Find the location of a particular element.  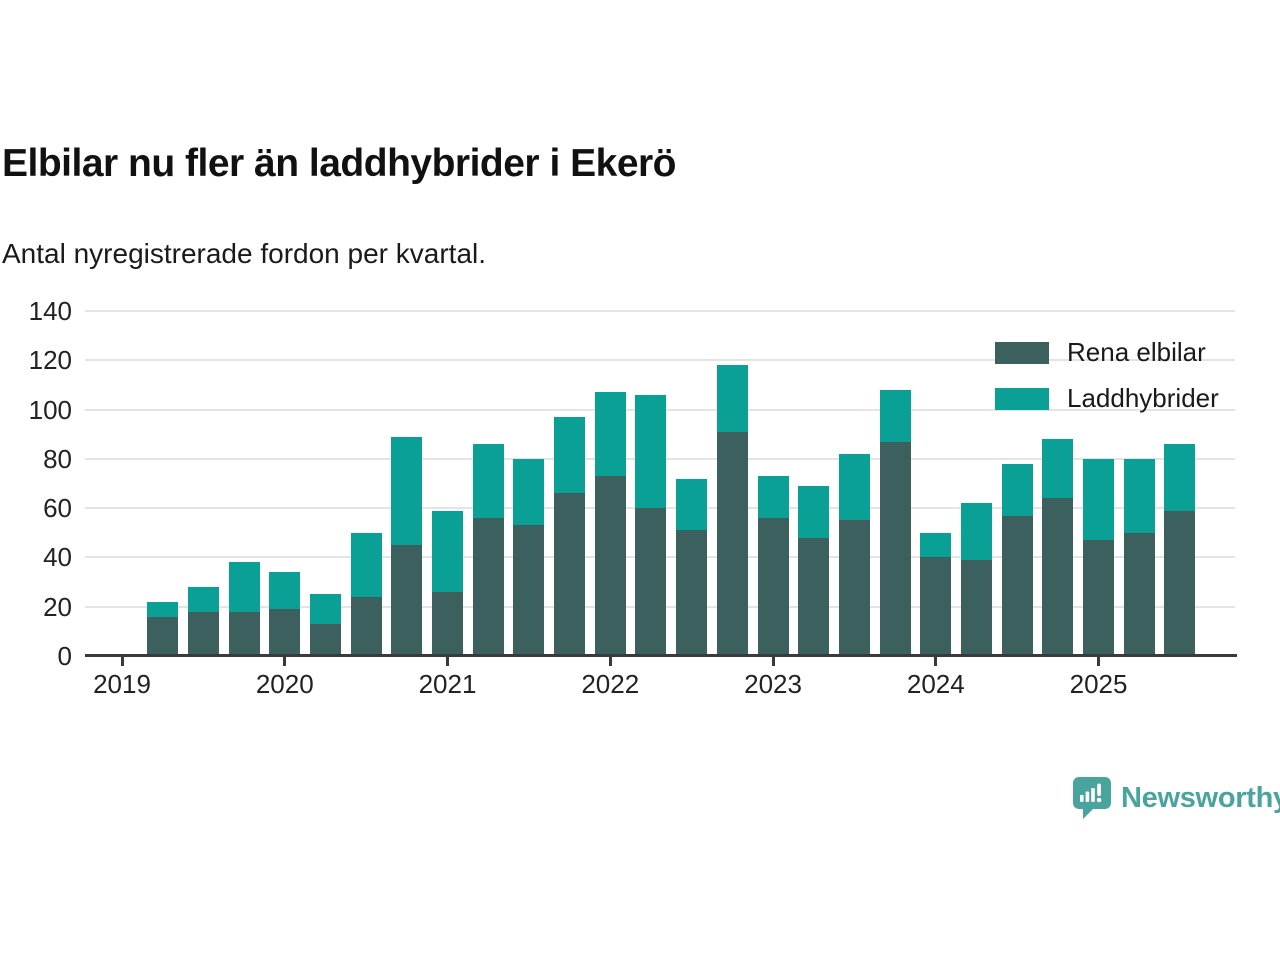

bar-2022-q3 is located at coordinates (692, 567).